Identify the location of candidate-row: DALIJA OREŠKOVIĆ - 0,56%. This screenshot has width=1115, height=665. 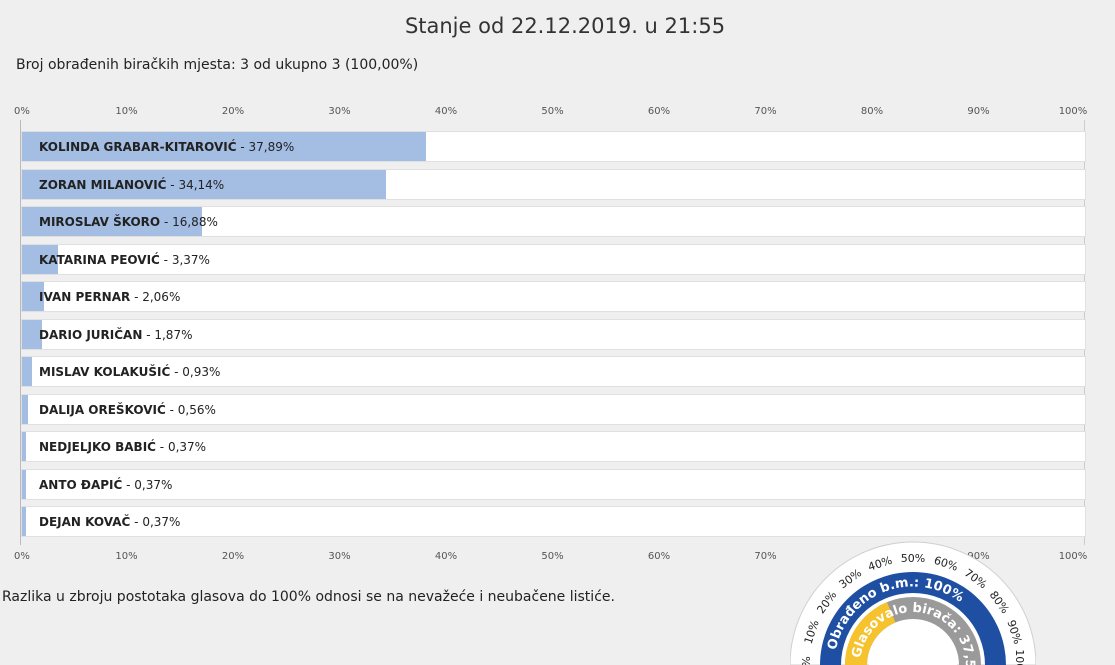
(553, 409).